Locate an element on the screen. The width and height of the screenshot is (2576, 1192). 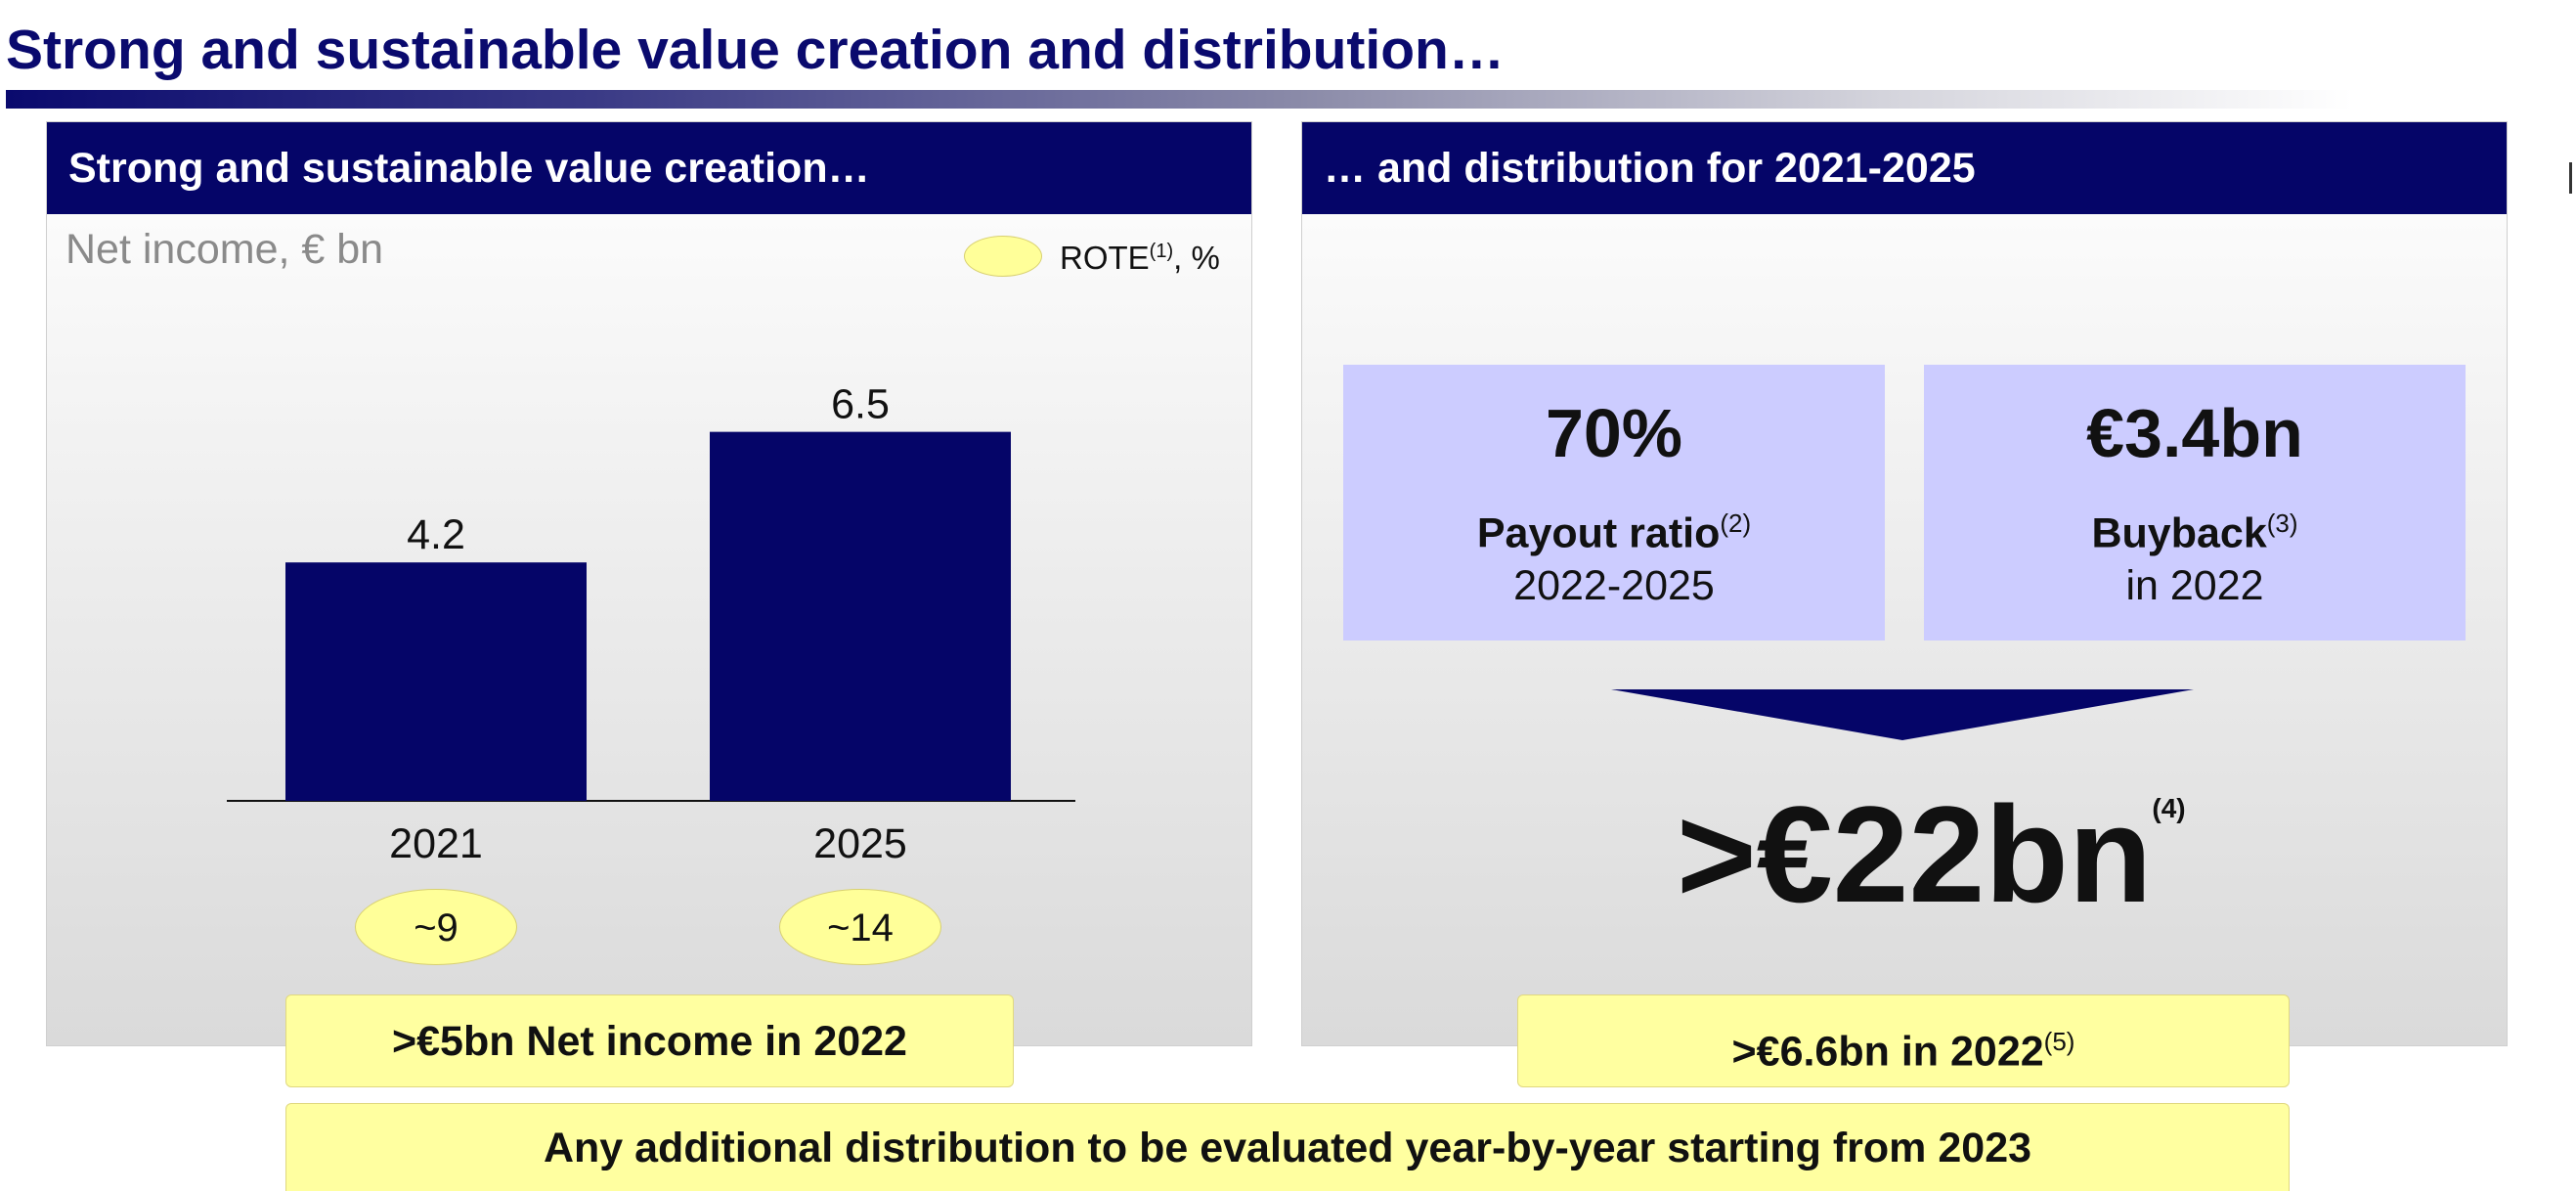
rote-value-2025: ~14 is located at coordinates (860, 927).